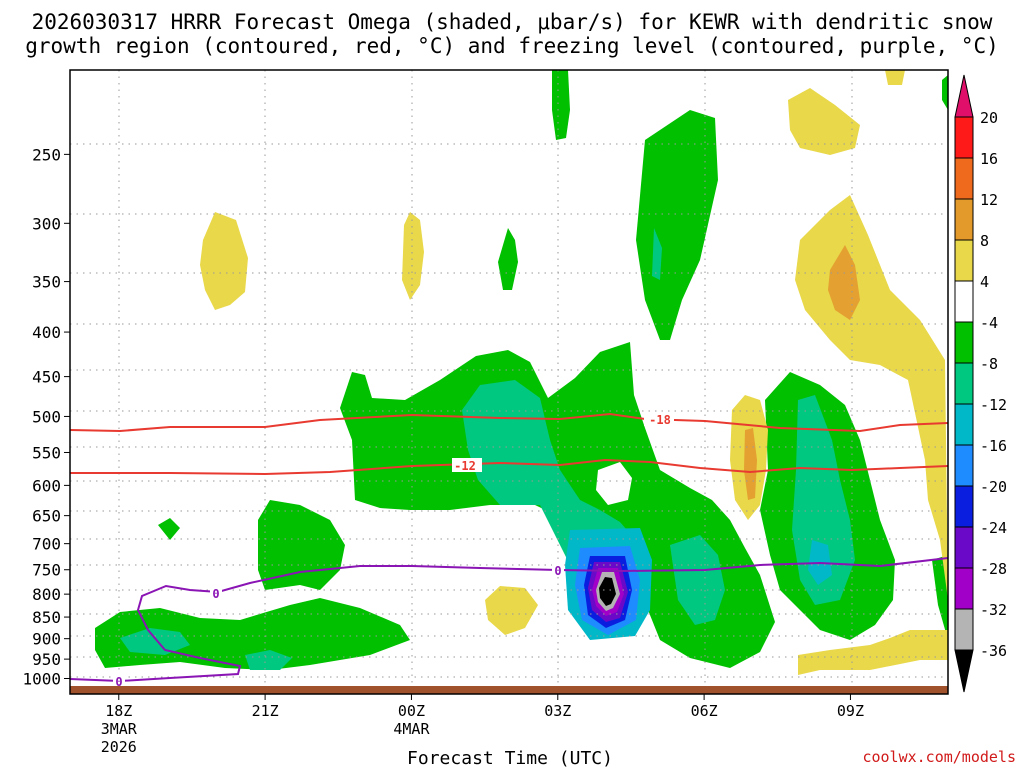  I want to click on x-tick-date: 4MAR, so click(411, 729).